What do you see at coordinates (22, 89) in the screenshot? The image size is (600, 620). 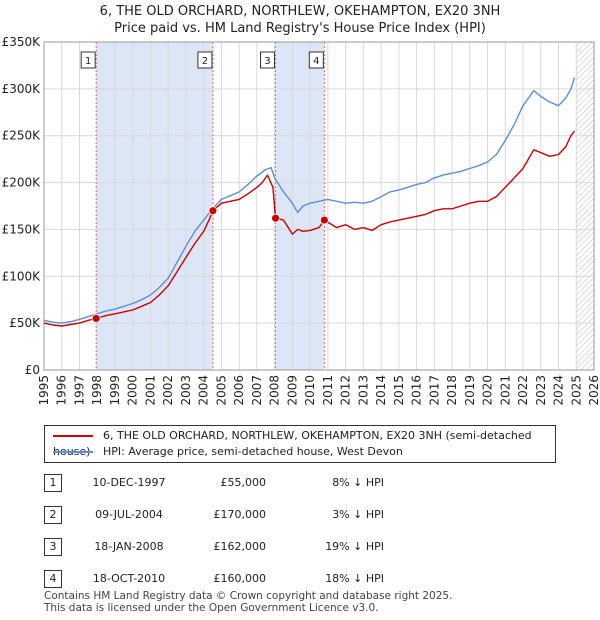 I see `y-tick-label: £300K` at bounding box center [22, 89].